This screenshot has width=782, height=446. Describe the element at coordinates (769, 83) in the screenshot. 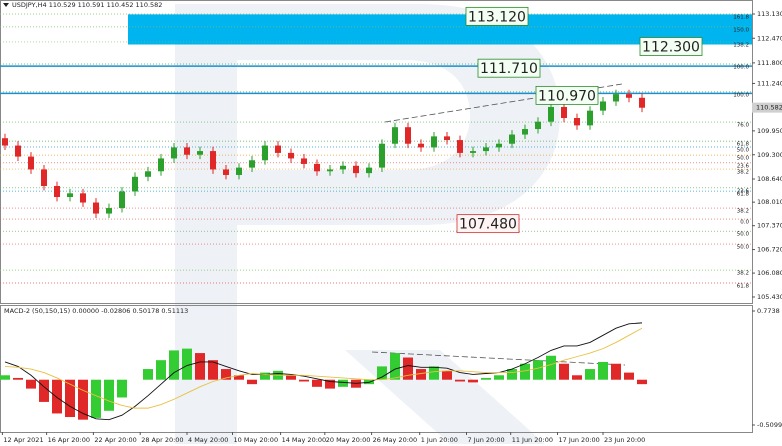

I see `y-tick-label: 111.240` at that location.